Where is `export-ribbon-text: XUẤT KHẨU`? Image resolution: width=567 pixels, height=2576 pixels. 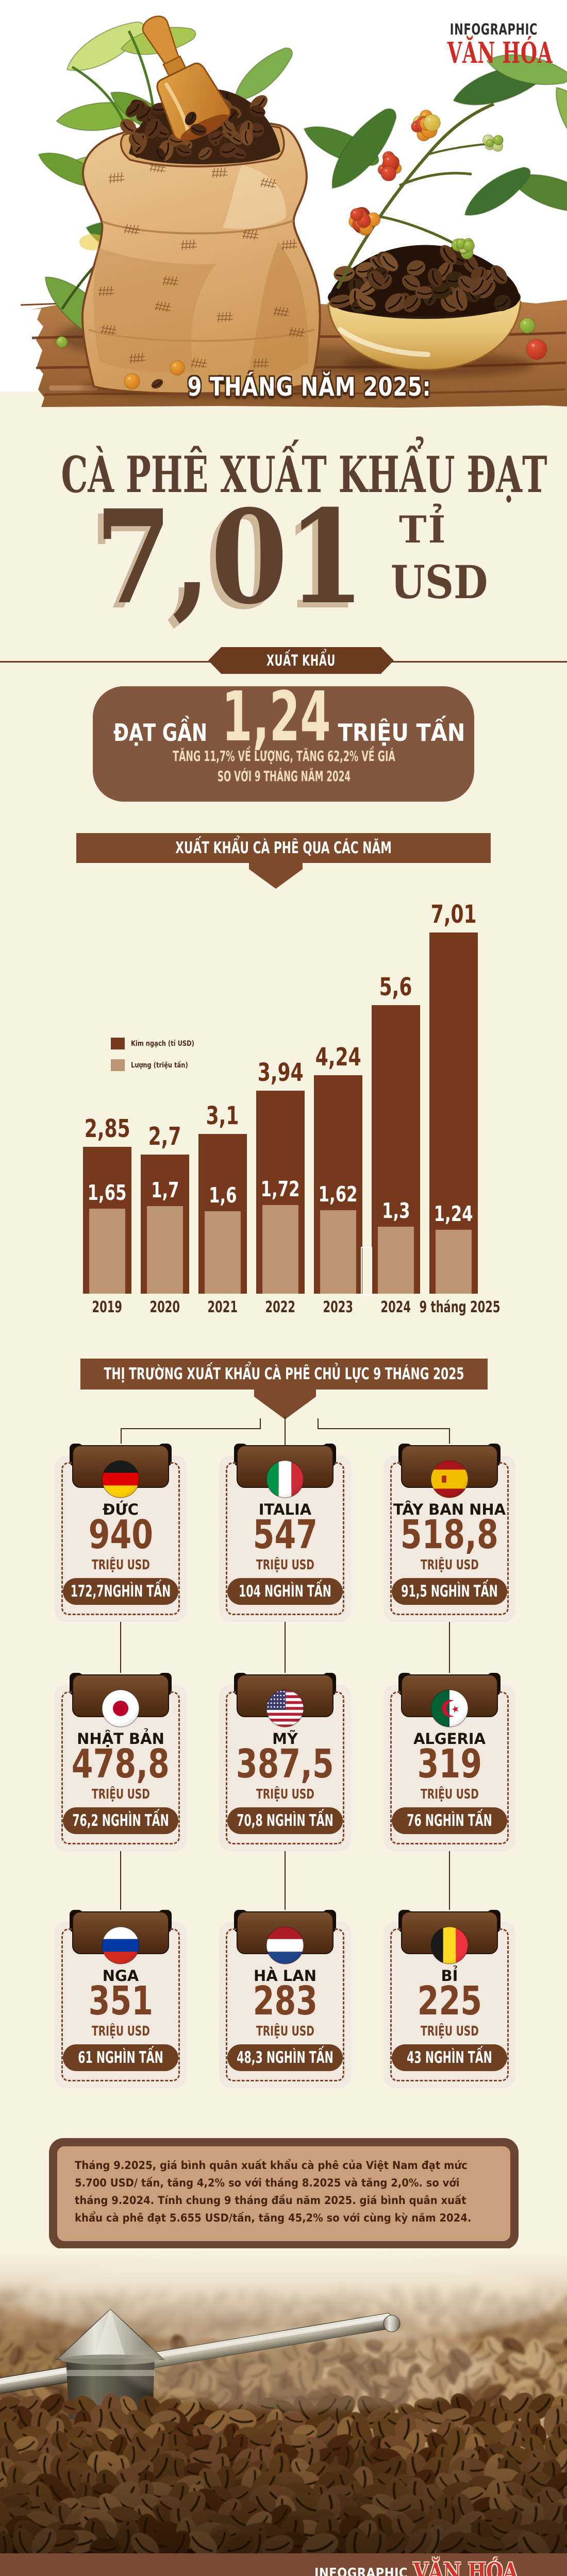 export-ribbon-text: XUẤT KHẨU is located at coordinates (301, 660).